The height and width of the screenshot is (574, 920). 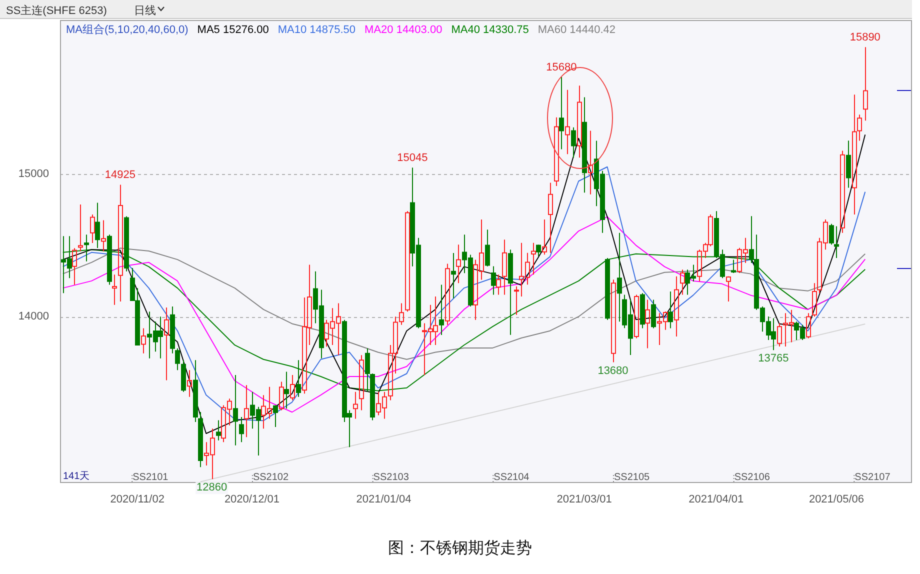 I want to click on annotation: 13680, so click(x=613, y=370).